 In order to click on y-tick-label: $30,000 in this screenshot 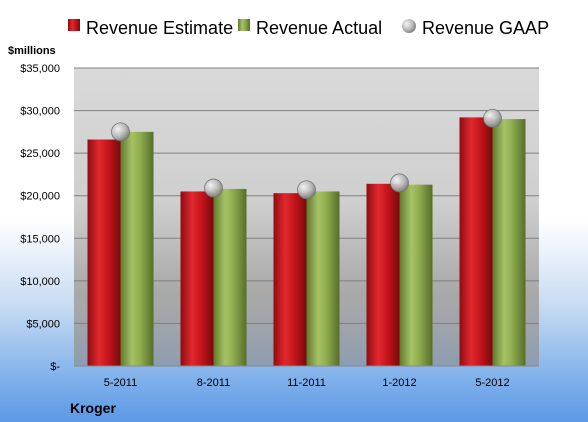, I will do `click(40, 112)`.